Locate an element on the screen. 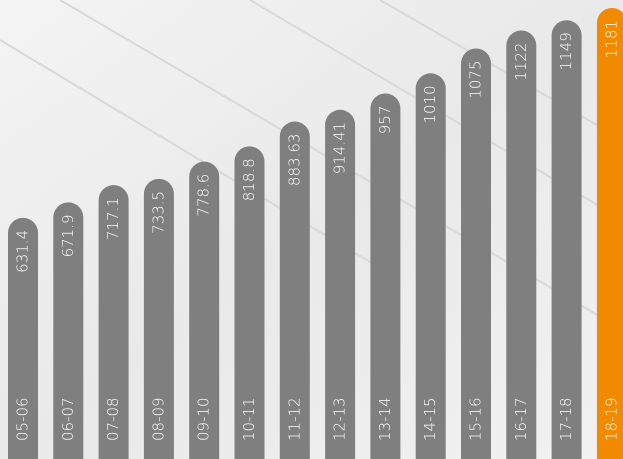 Image resolution: width=623 pixels, height=459 pixels. category-label: 15-16 is located at coordinates (476, 419).